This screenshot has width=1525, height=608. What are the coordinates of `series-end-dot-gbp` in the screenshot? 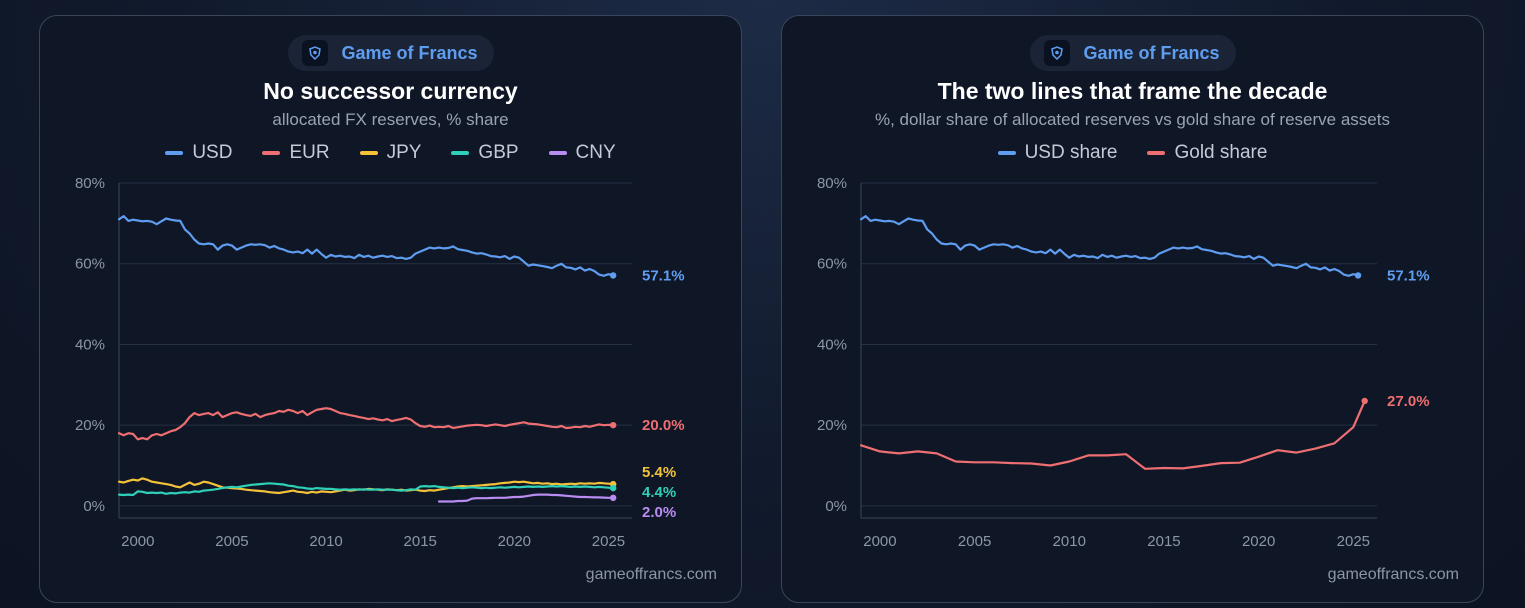 It's located at (613, 488).